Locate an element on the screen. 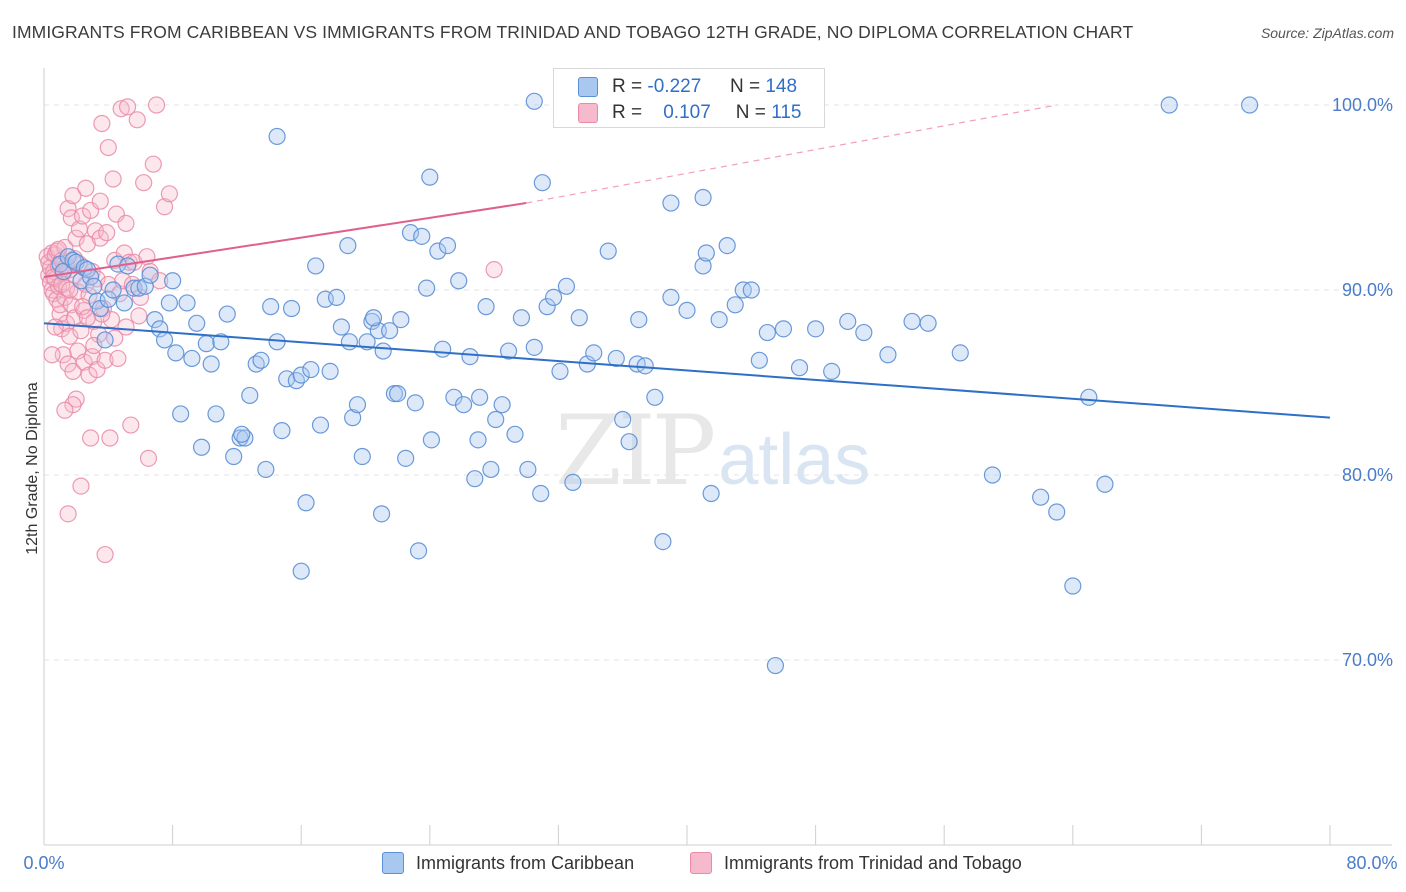 This screenshot has height=892, width=1406. legend-item-caribbean: Immigrants from Caribbean is located at coordinates (508, 863).